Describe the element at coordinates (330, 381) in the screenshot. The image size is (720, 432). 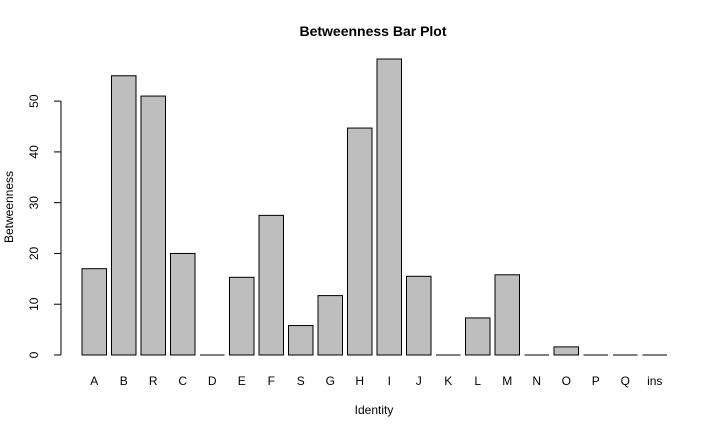
I see `x-tick-label: G` at that location.